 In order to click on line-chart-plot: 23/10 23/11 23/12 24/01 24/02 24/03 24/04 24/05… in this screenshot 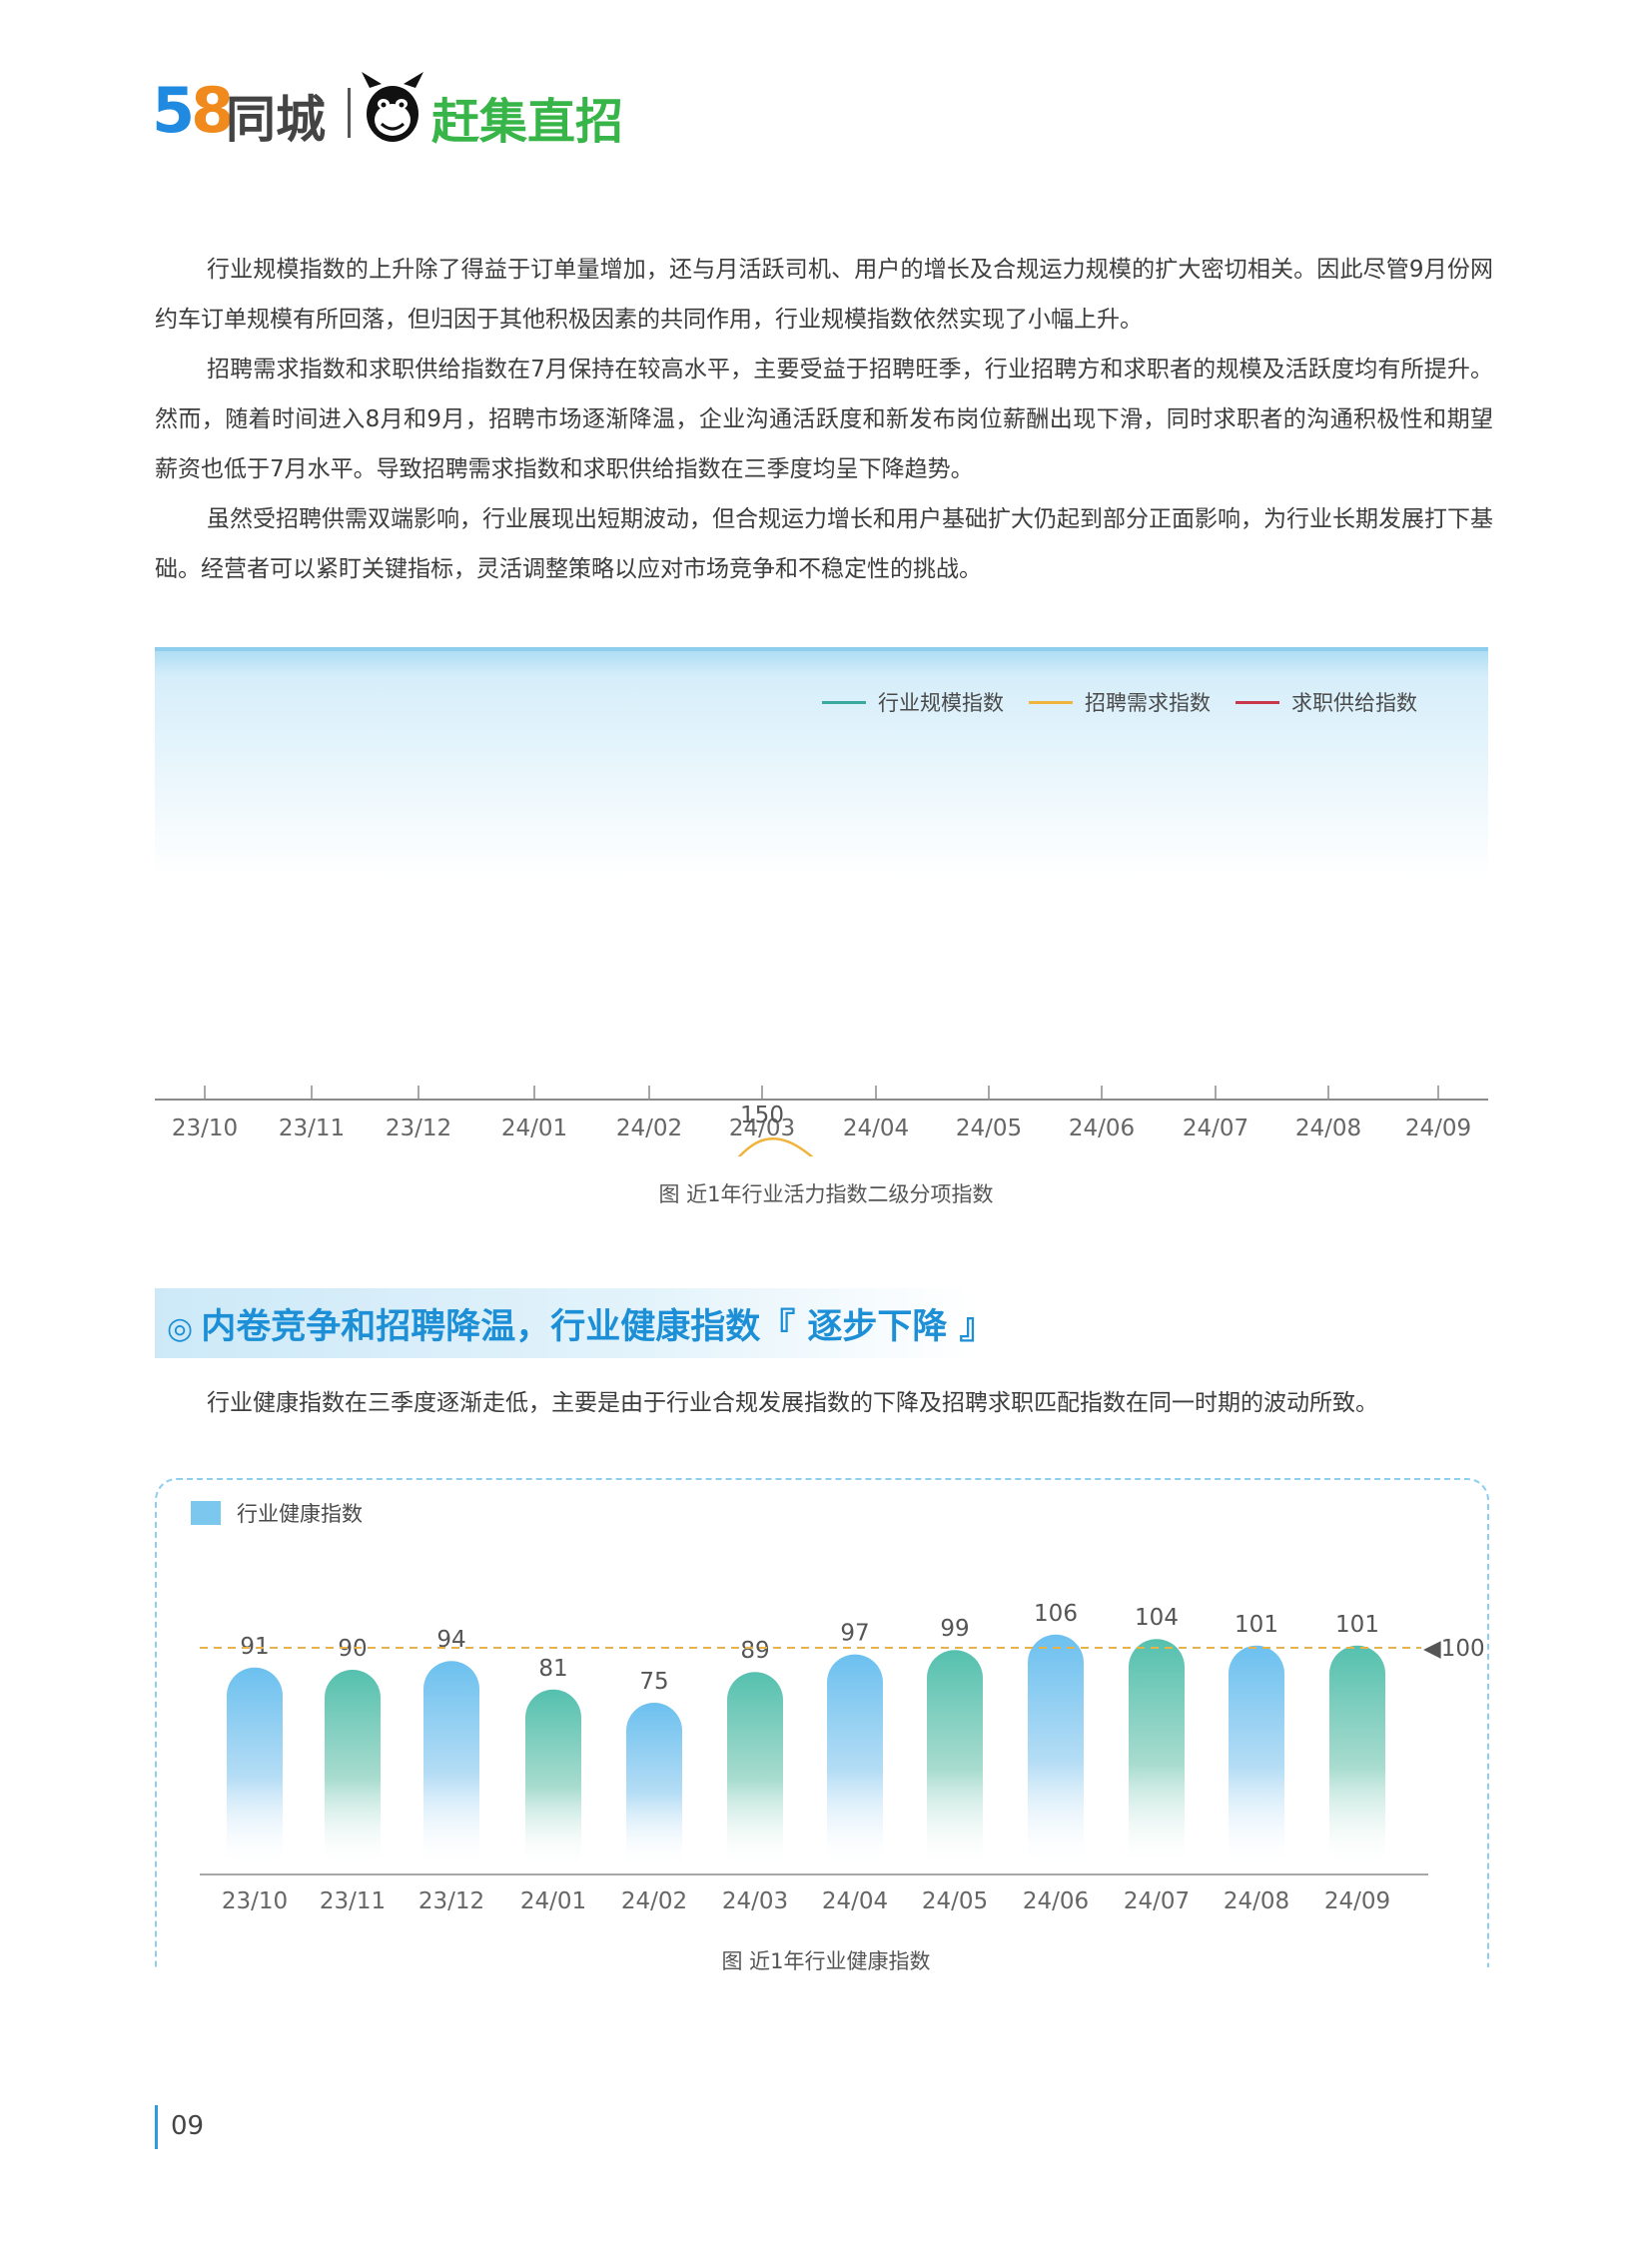, I will do `click(821, 1121)`.